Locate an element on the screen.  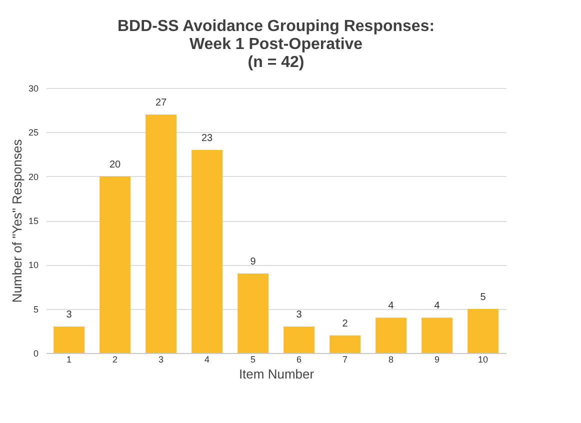
chart-title: BDD-SS Avoidance Grouping Responses: Week 1 Post-Operative (n = 42) is located at coordinates (276, 44).